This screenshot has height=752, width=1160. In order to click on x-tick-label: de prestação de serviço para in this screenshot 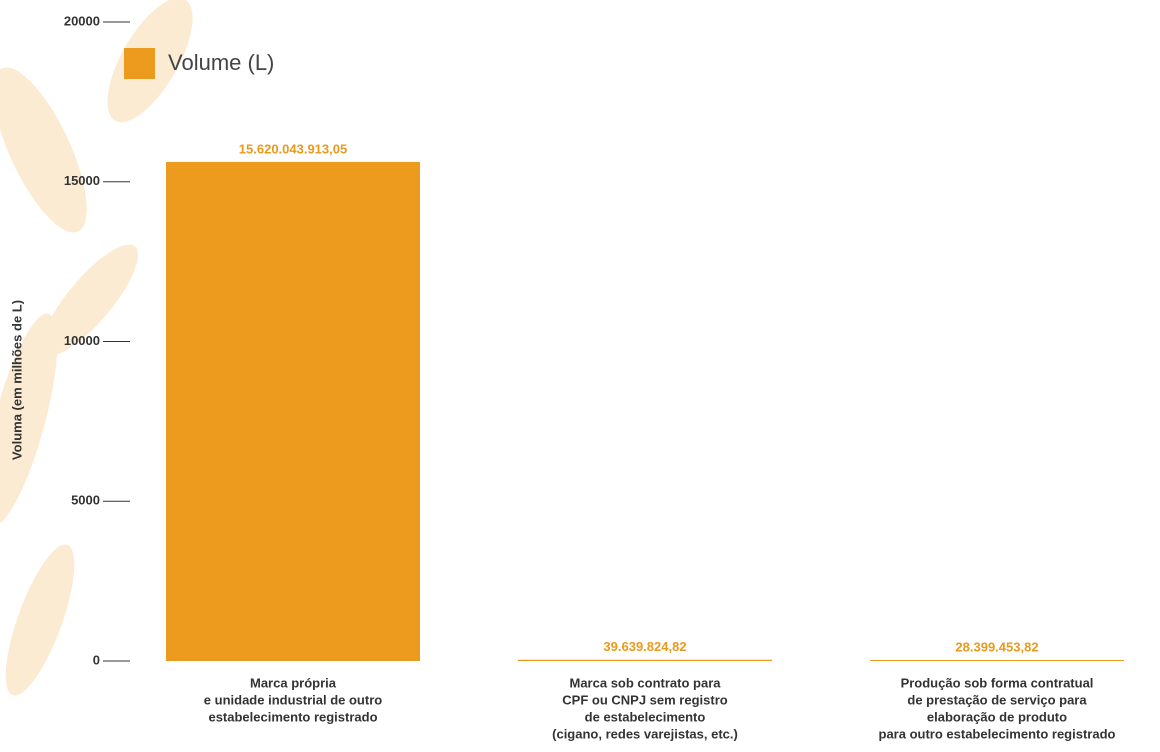, I will do `click(997, 699)`.